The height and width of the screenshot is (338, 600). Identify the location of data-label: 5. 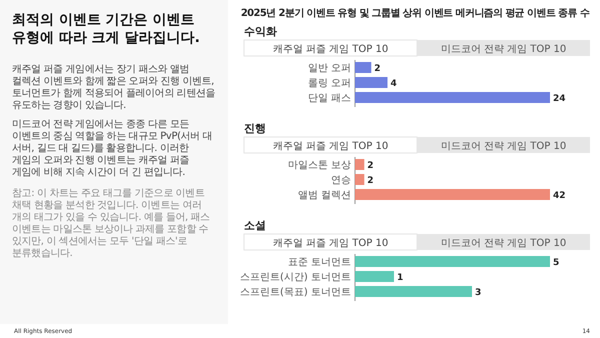
(556, 263).